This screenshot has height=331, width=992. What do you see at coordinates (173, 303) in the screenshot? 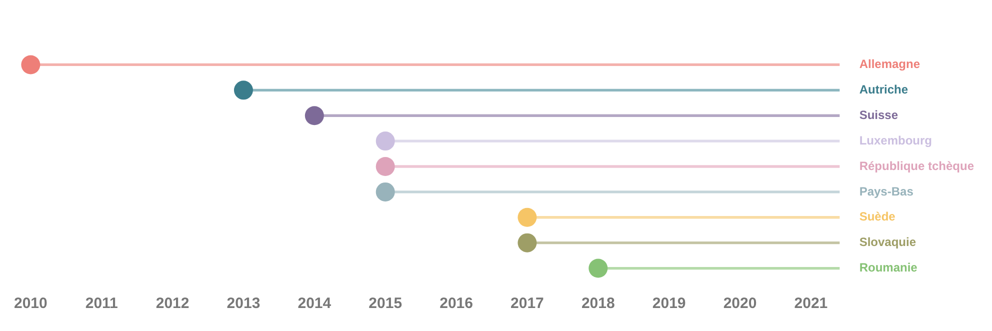
I see `x-tick-label: 2012` at bounding box center [173, 303].